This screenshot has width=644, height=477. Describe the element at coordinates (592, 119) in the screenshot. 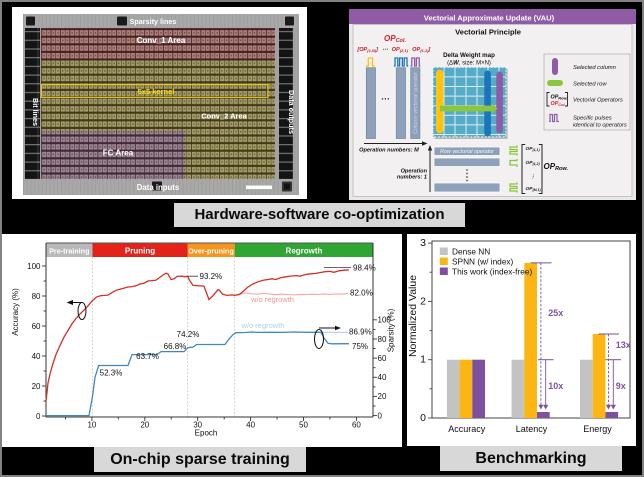

I see `svg-text: Specific pulses` at that location.